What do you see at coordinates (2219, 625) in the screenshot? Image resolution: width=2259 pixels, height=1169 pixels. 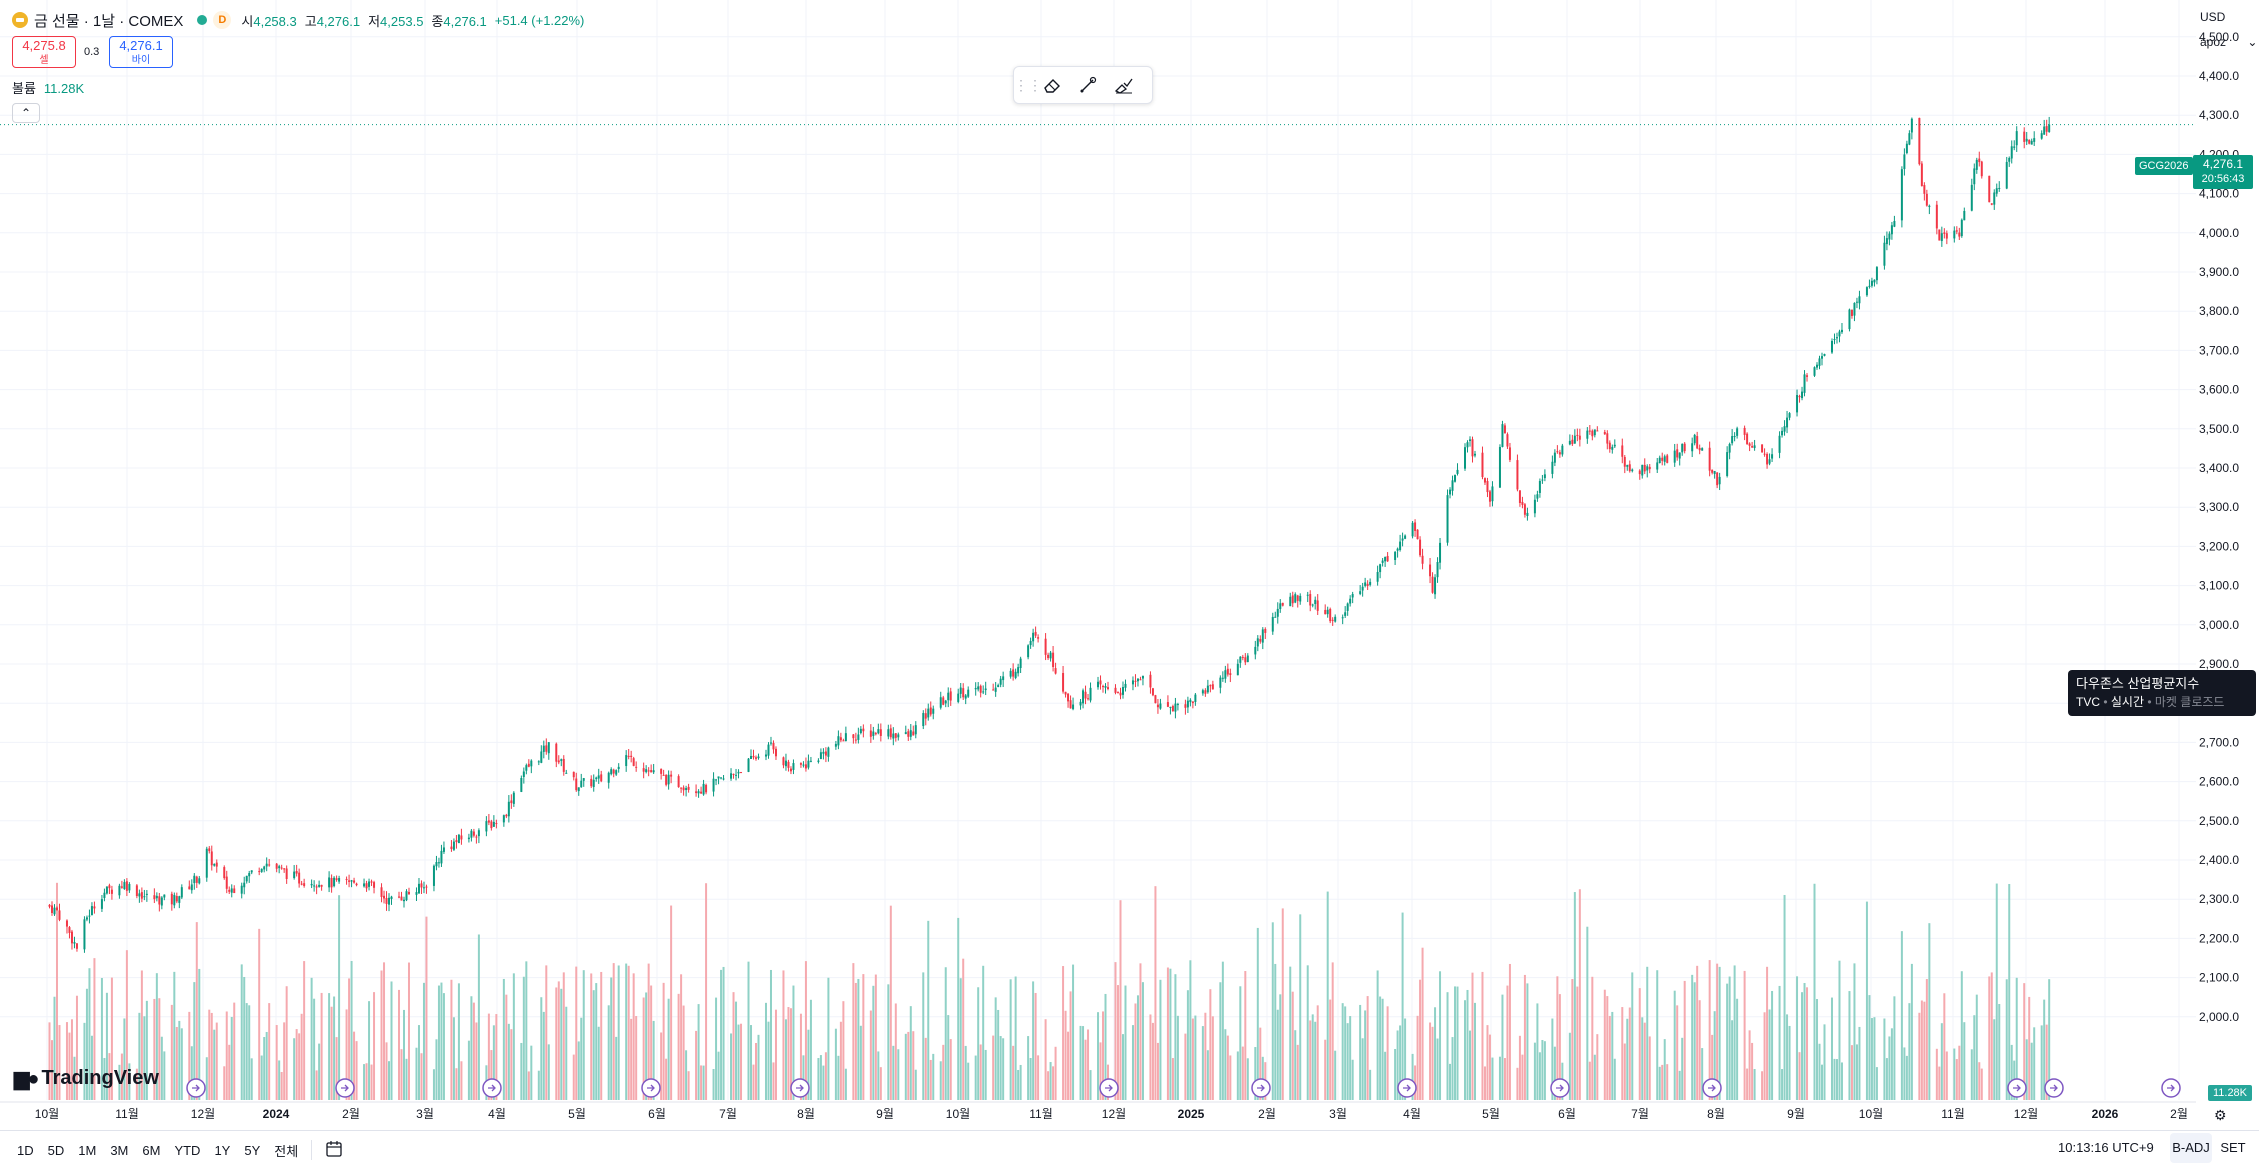 I see `price-tick-label: 3,000.0` at bounding box center [2219, 625].